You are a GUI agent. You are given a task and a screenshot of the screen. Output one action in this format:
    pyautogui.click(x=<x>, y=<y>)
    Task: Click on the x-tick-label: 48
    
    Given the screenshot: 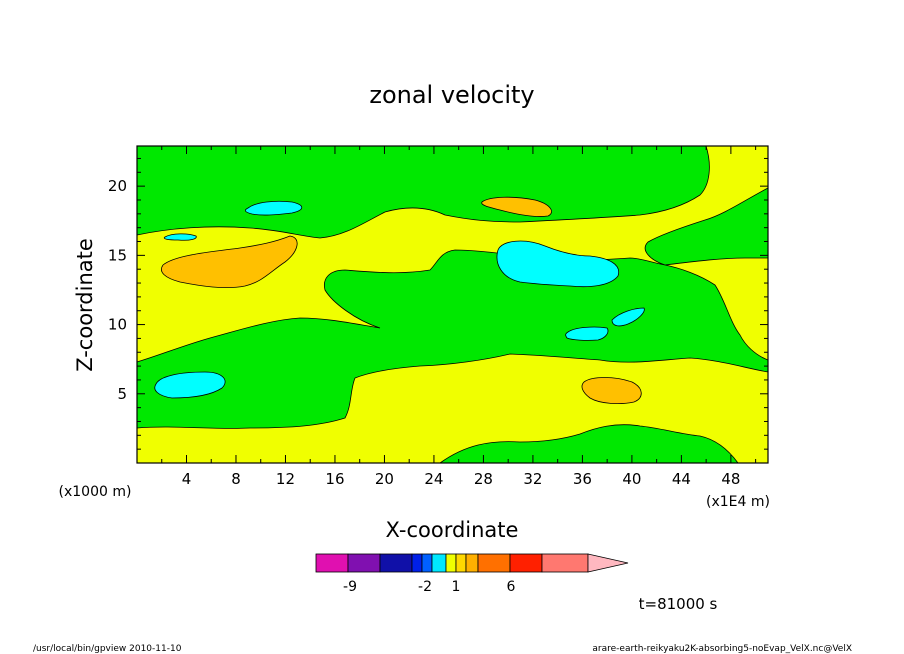 What is the action you would take?
    pyautogui.click(x=730, y=479)
    